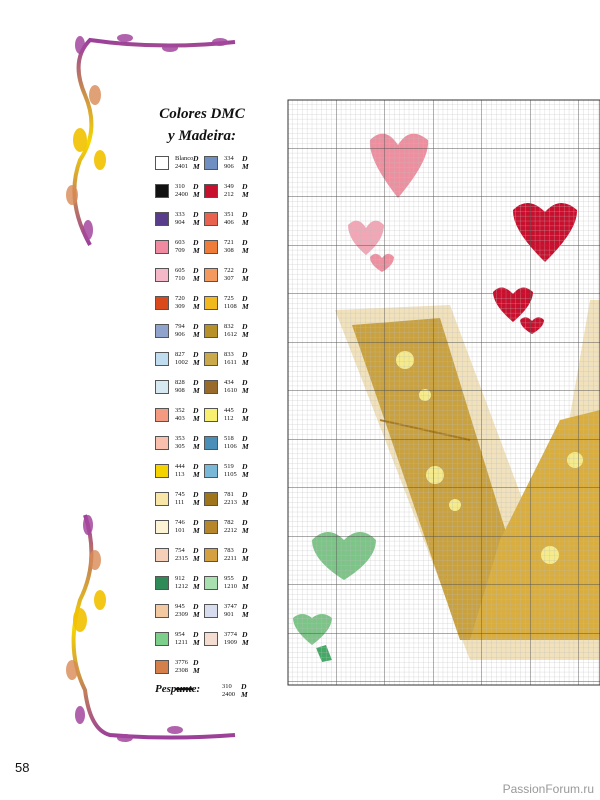 This screenshot has width=600, height=800. I want to click on watermark: PassionForum.ru, so click(548, 789).